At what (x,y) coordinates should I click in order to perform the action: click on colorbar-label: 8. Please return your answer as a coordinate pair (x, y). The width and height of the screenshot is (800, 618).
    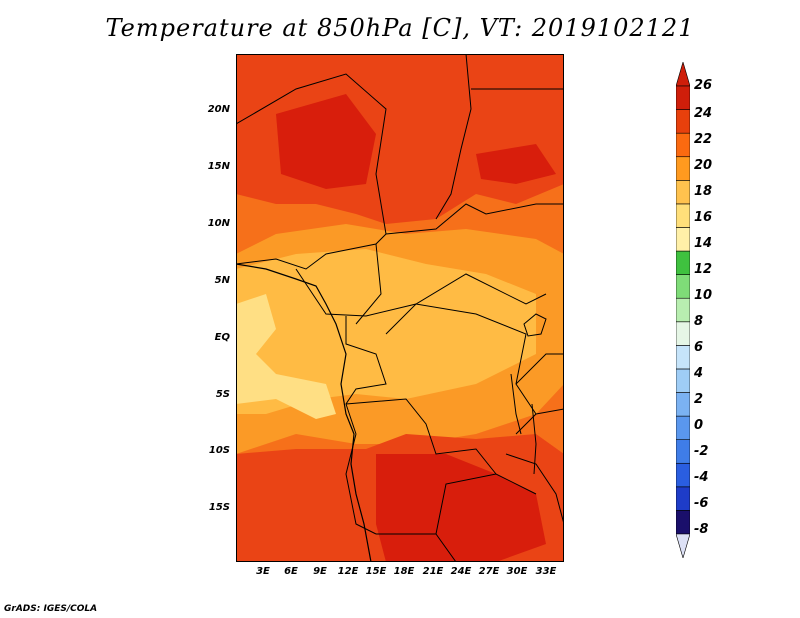
    Looking at the image, I should click on (699, 321).